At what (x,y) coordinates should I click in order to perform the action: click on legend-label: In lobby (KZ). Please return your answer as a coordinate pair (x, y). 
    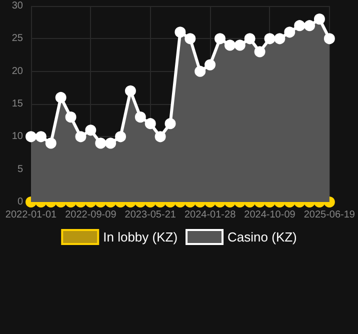
    Looking at the image, I should click on (140, 237).